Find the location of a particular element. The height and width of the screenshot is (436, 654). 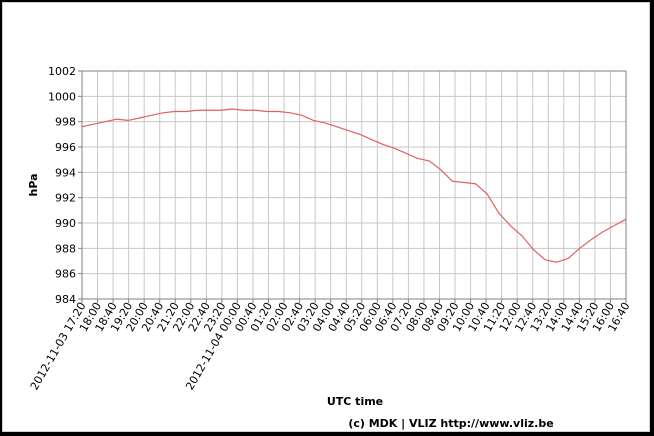

y-tick-label: 992 is located at coordinates (65, 198).